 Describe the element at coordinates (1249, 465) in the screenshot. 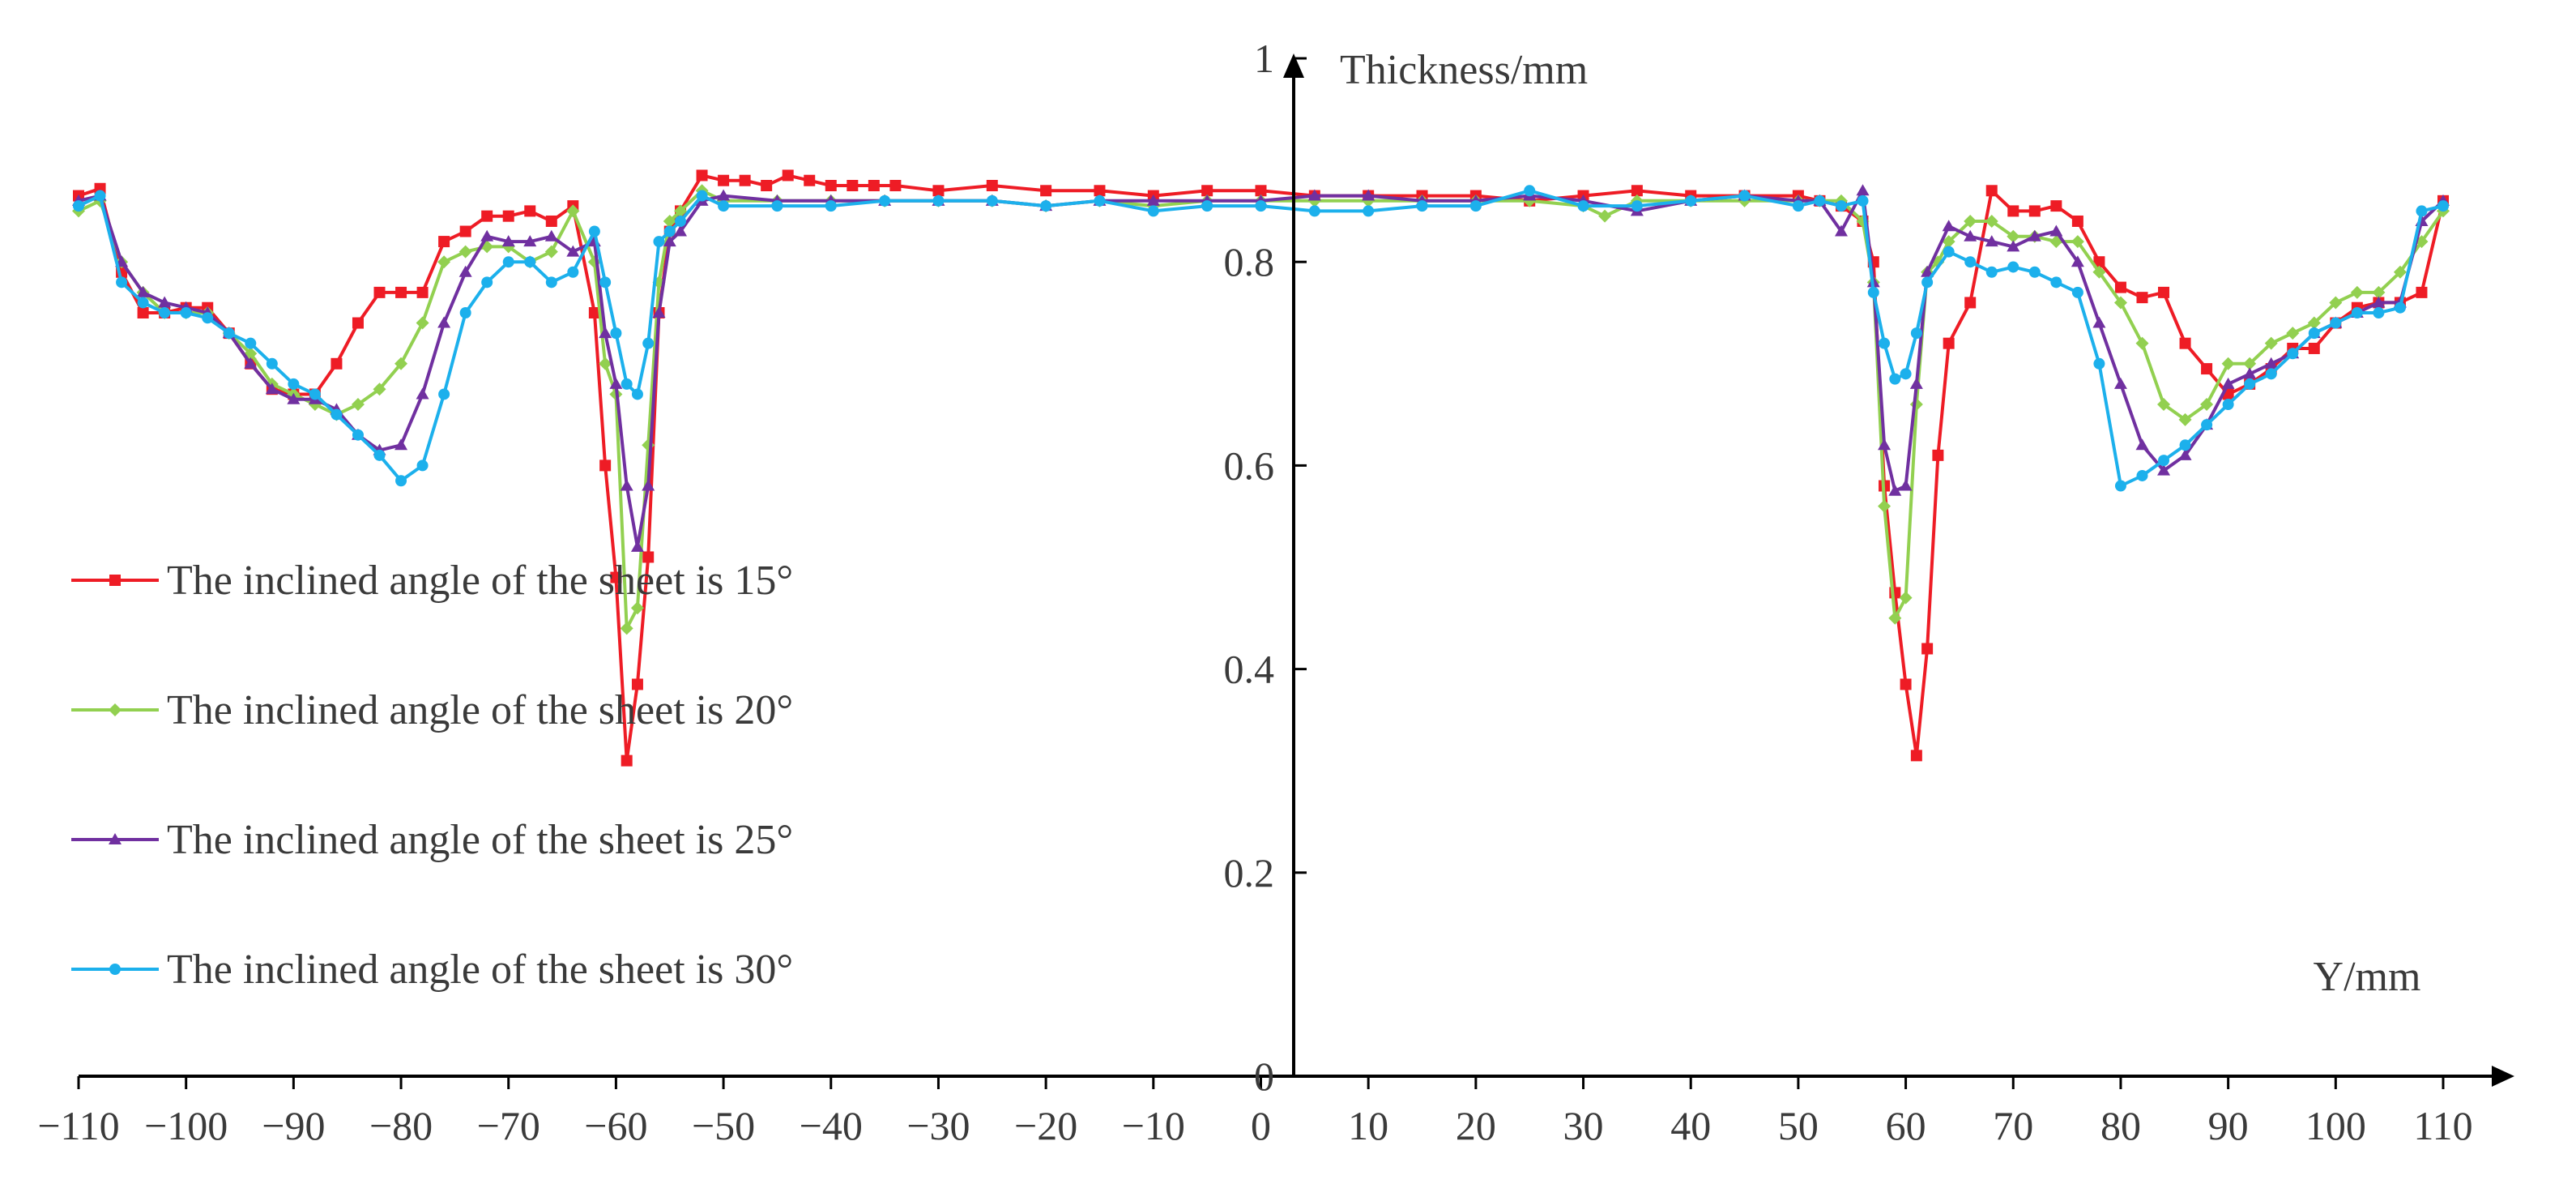

I see `y-tick-label: 0.6` at that location.